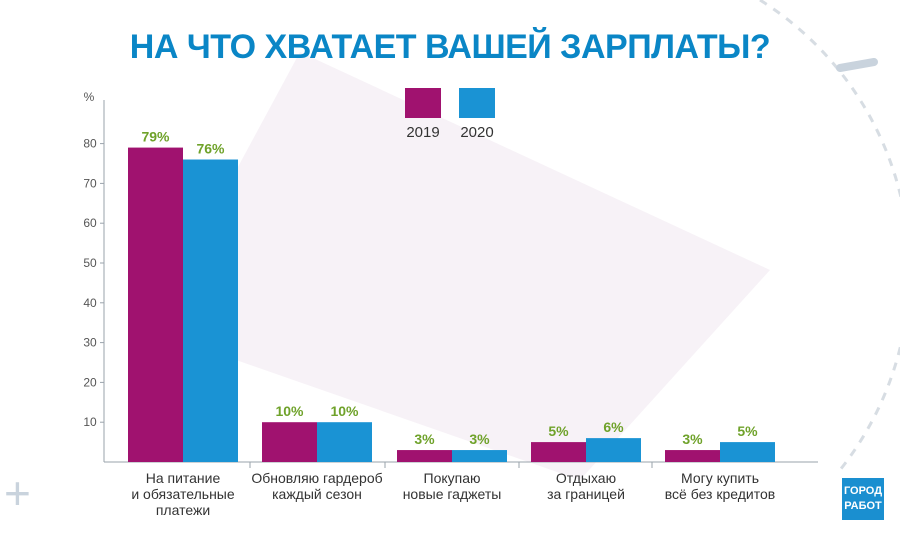 The image size is (900, 537). I want to click on y-tick-label: 40, so click(90, 303).